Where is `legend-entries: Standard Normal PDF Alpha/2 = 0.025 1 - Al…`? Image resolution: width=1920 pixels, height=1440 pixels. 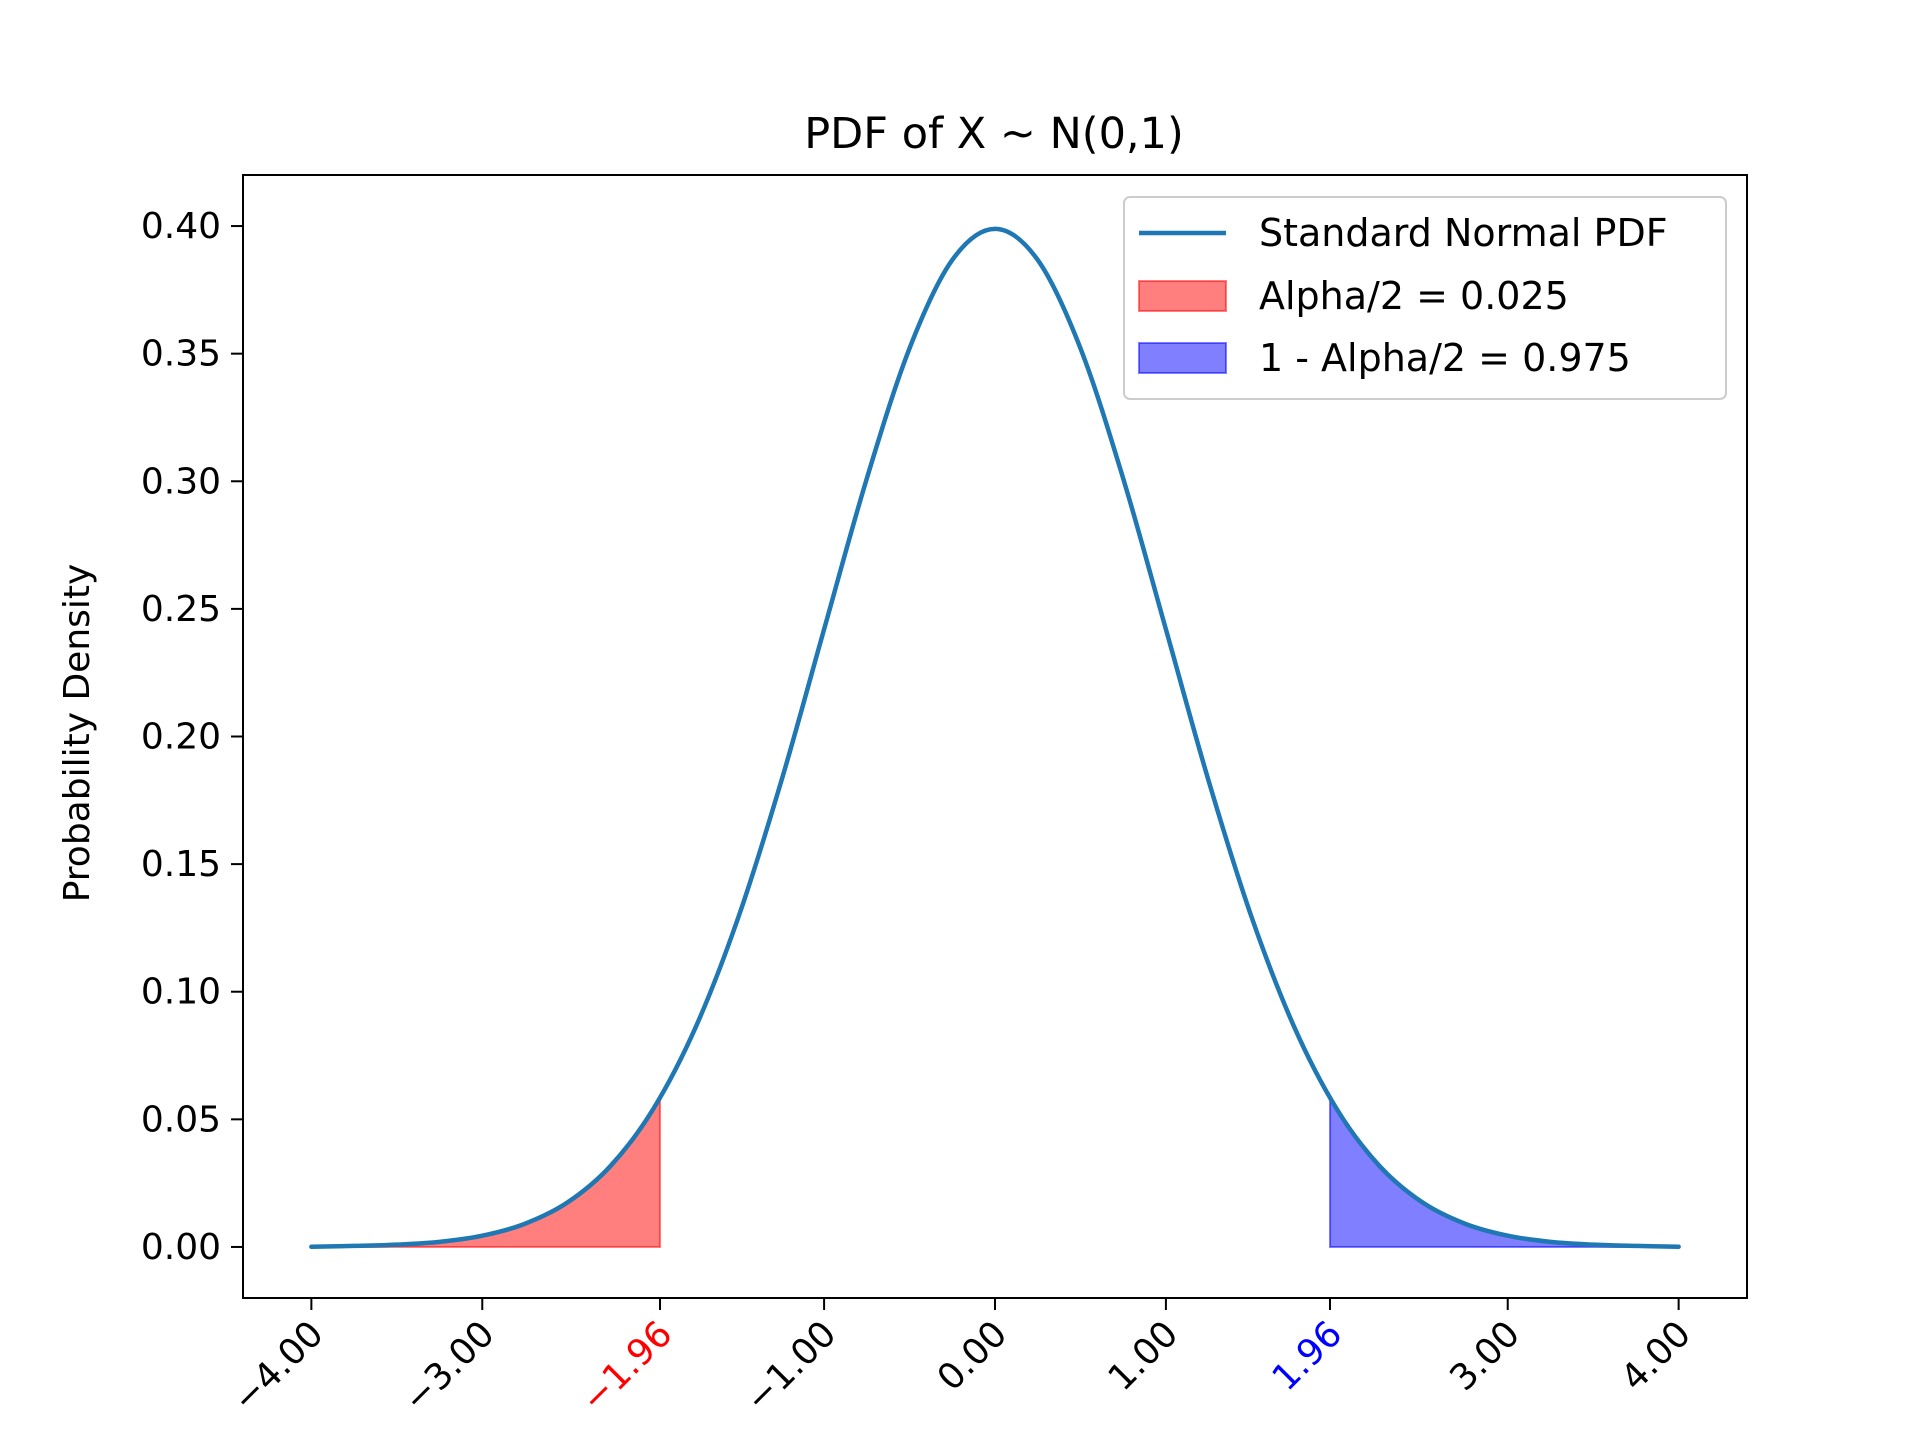 legend-entries: Standard Normal PDF Alpha/2 = 0.025 1 - Al… is located at coordinates (1403, 295).